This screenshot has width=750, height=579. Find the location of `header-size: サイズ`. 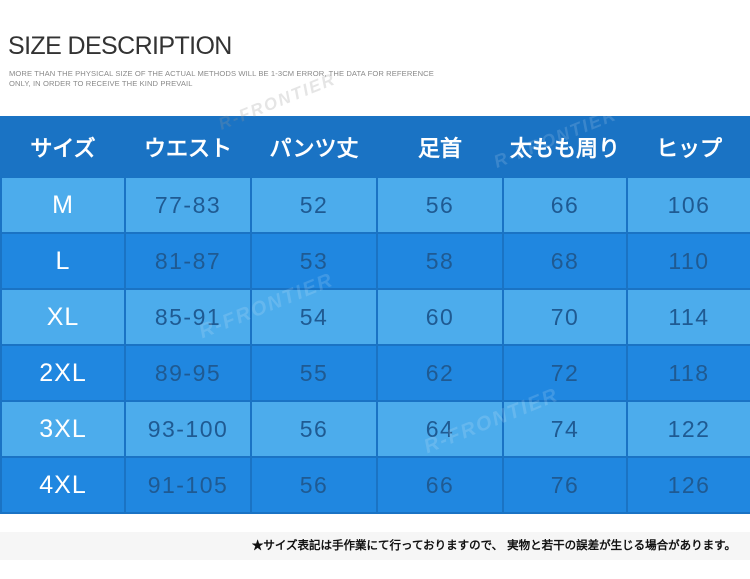

header-size: サイズ is located at coordinates (63, 147).